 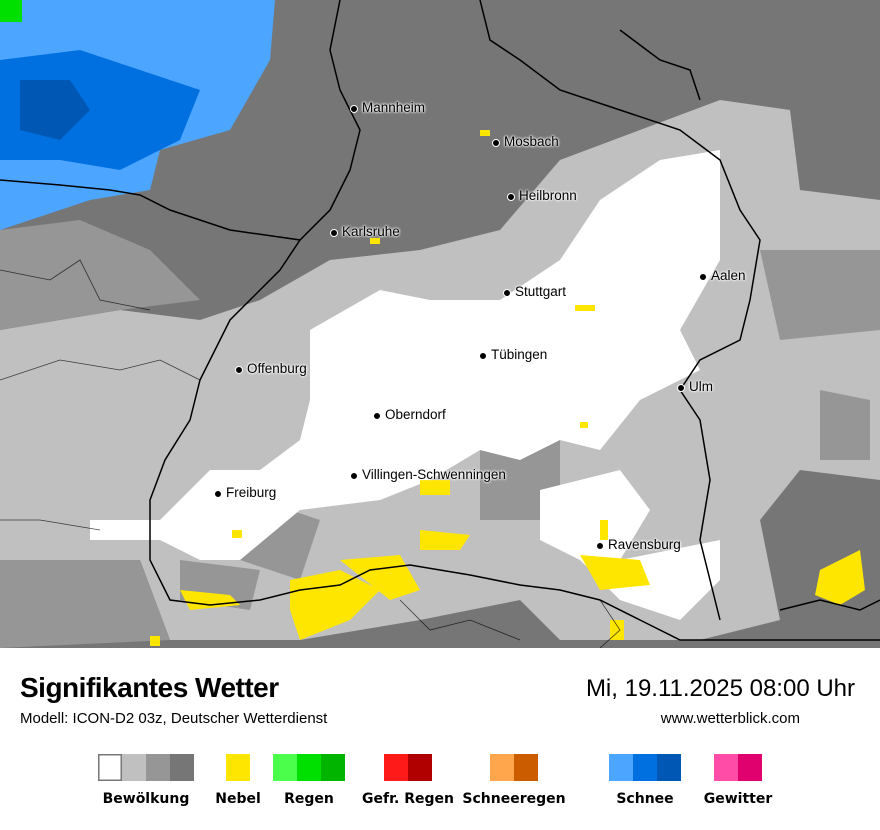 What do you see at coordinates (548, 195) in the screenshot?
I see `city-label: Heilbronn` at bounding box center [548, 195].